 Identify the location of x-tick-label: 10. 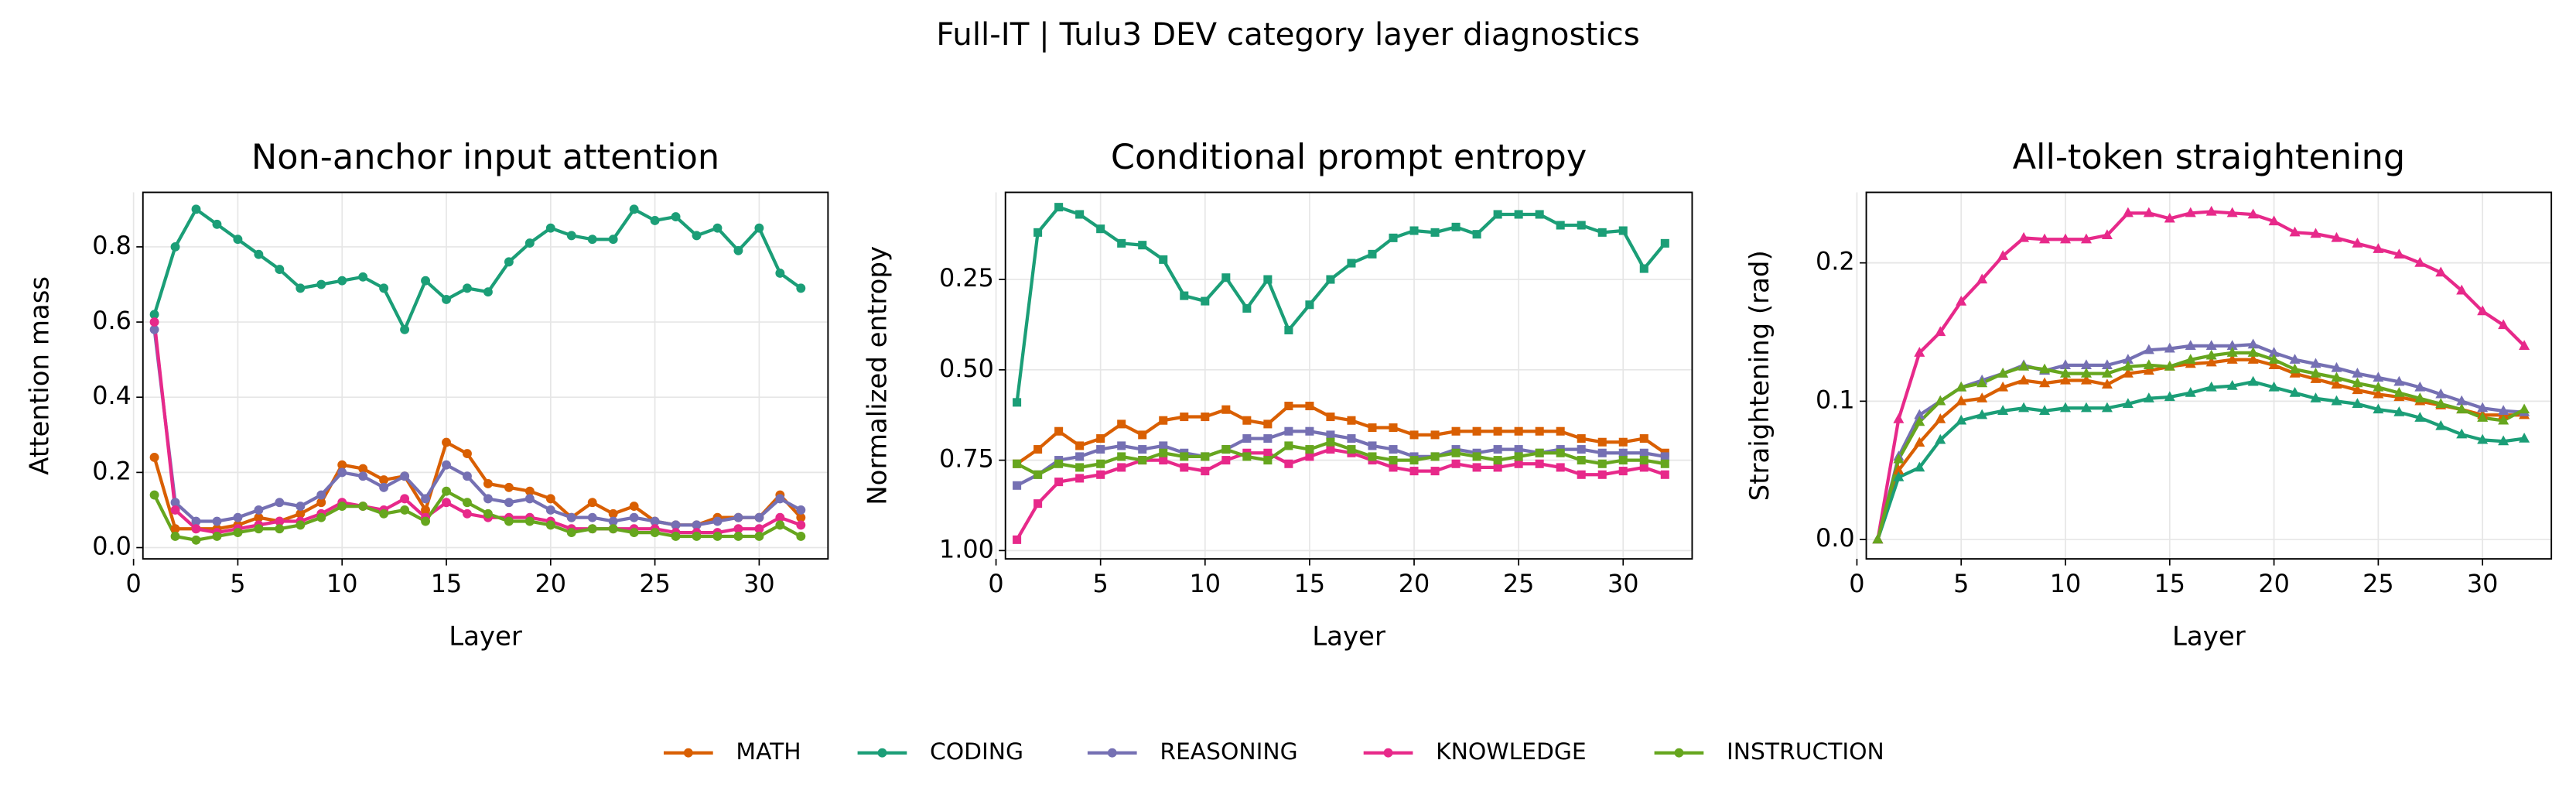
(1205, 583).